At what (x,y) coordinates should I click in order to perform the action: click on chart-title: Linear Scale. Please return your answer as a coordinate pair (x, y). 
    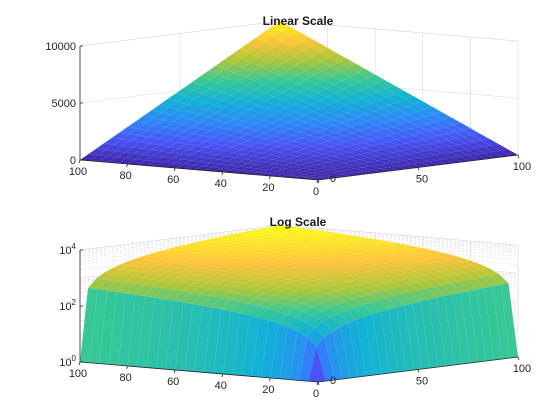
    Looking at the image, I should click on (298, 21).